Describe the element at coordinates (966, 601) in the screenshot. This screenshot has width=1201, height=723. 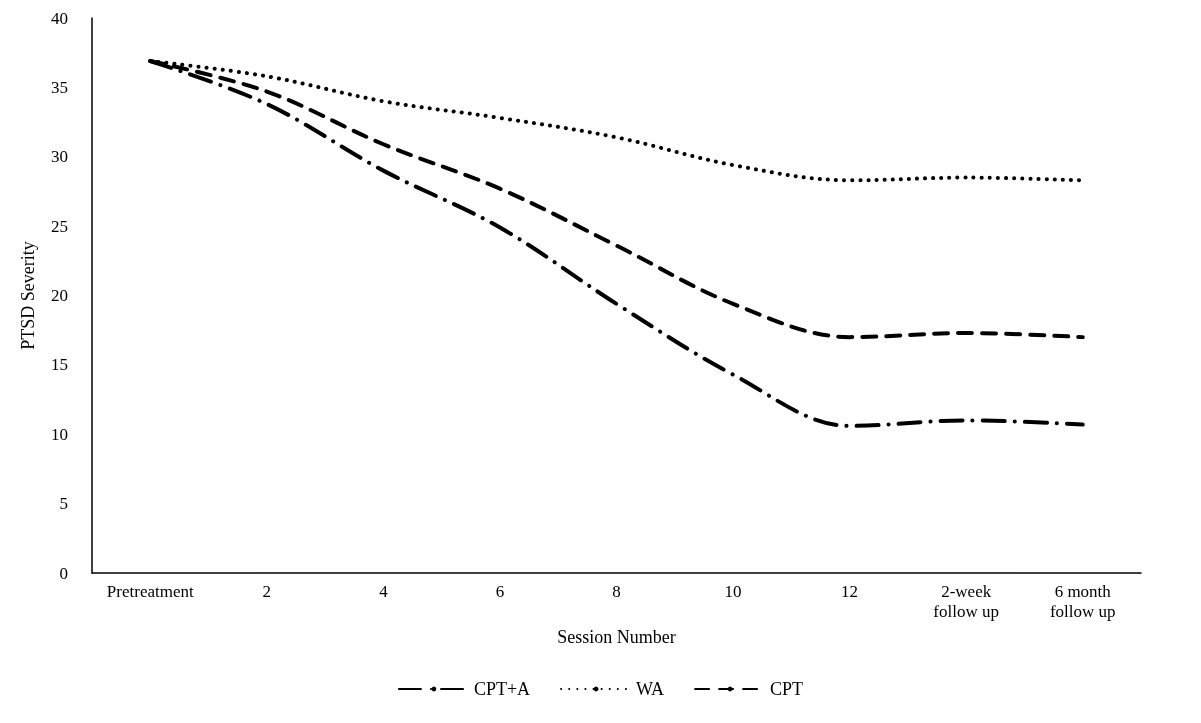
I see `x-tick-label: 2-week follow up` at that location.